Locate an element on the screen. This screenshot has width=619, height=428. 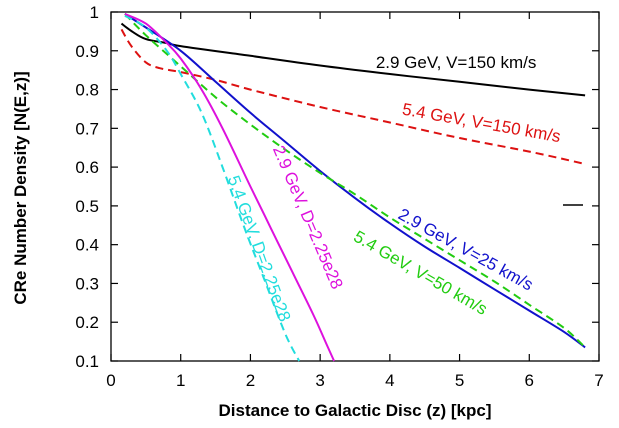
x-tick-label: 3 is located at coordinates (319, 380).